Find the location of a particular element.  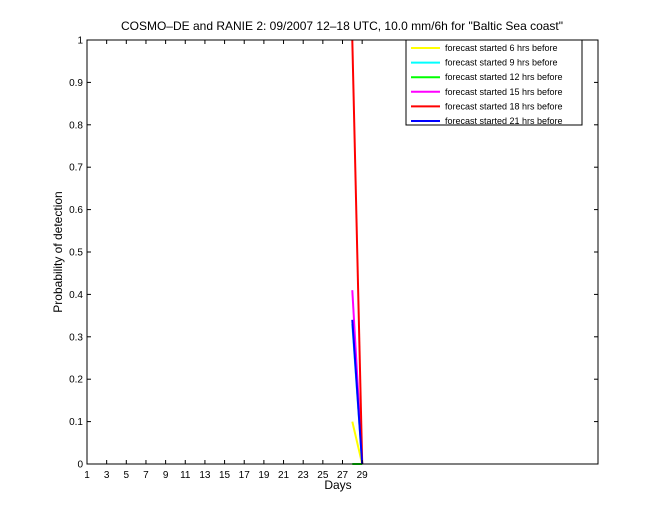

x-tick-label: 13 is located at coordinates (205, 475).